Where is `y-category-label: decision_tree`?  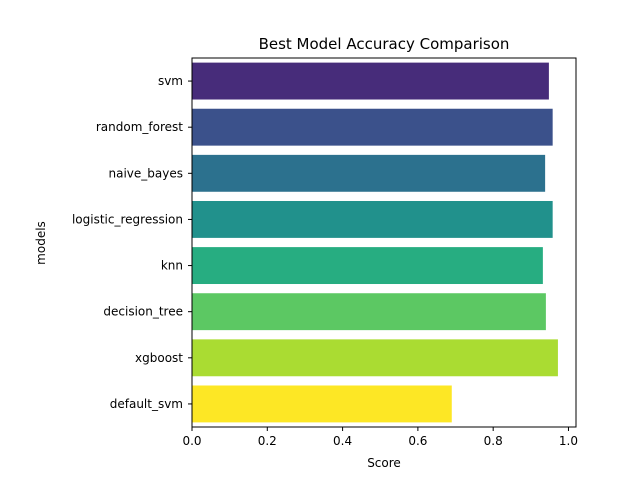
y-category-label: decision_tree is located at coordinates (143, 312).